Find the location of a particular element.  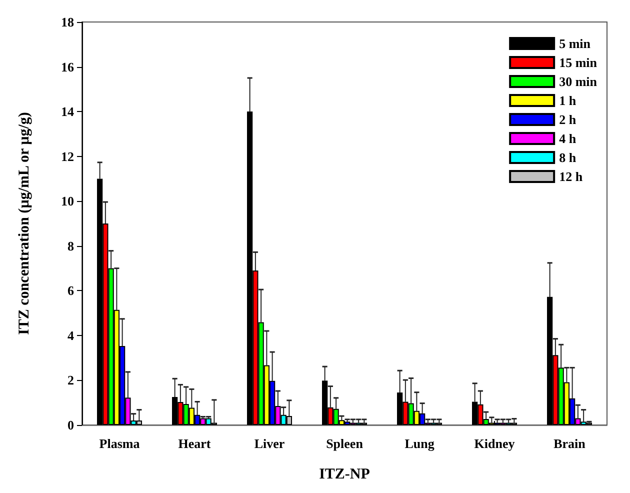

y-tick-label: 12 is located at coordinates (67, 156).